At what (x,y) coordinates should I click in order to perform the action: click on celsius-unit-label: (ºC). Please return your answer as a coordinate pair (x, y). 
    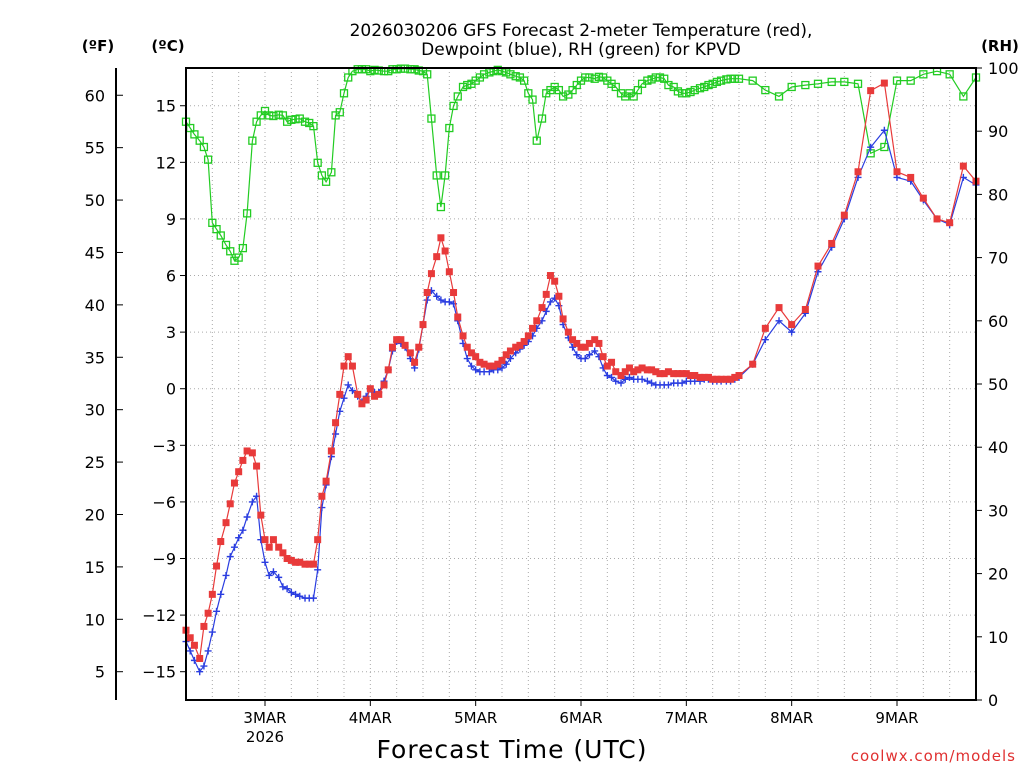
    Looking at the image, I should click on (167, 46).